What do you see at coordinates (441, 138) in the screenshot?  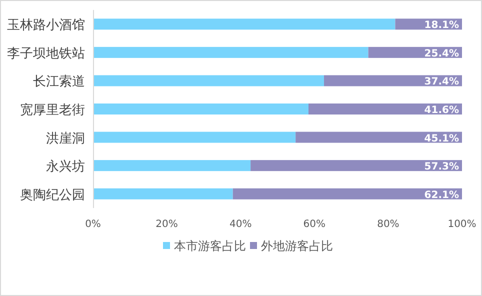 I see `data-label: 45.1%` at bounding box center [441, 138].